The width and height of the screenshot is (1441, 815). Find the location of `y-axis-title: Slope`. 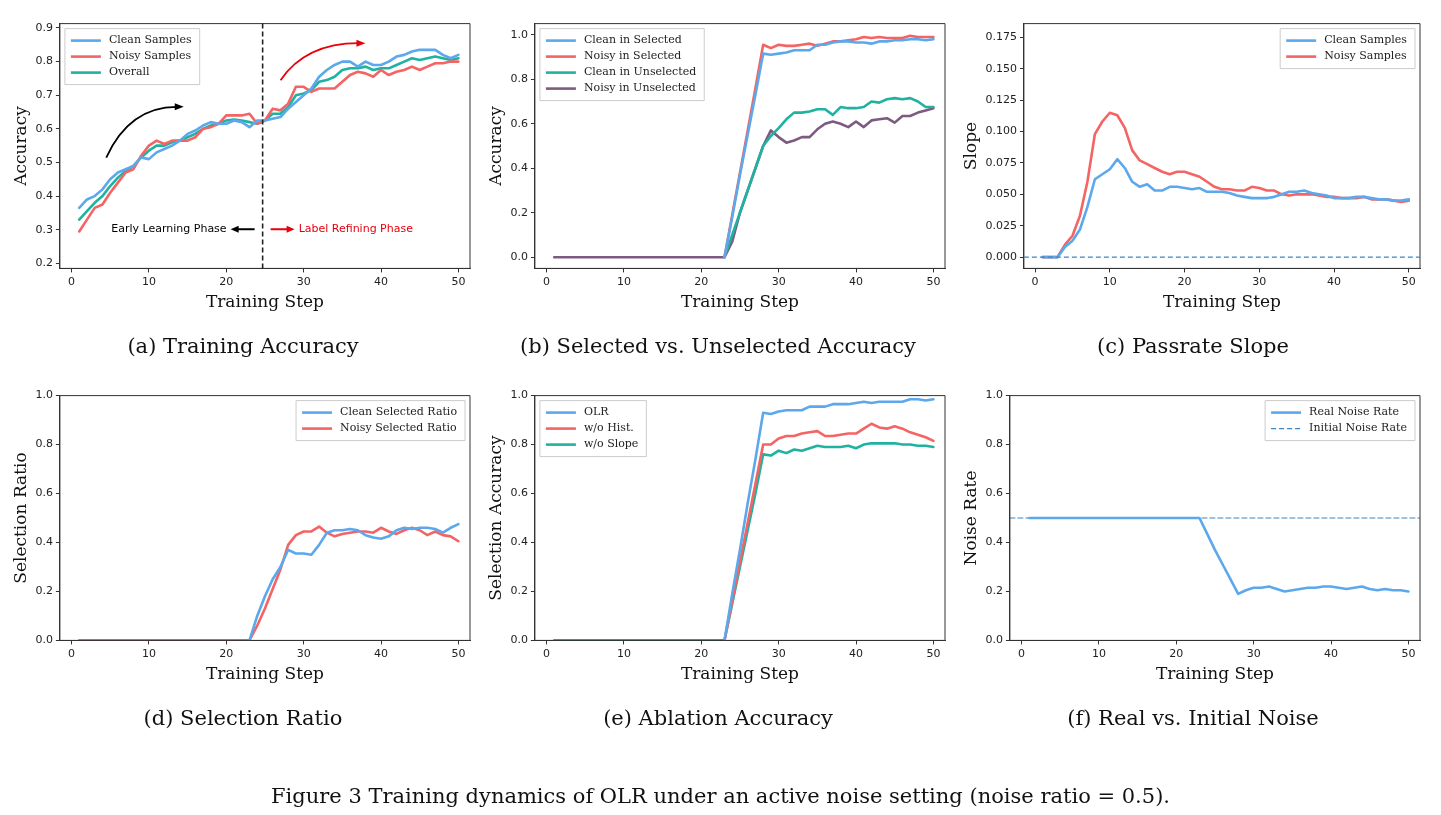

y-axis-title: Slope is located at coordinates (969, 146).